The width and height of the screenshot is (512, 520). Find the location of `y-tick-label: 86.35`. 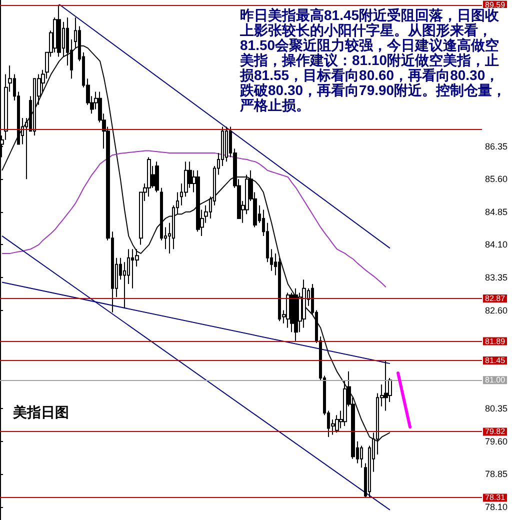

y-tick-label: 86.35 is located at coordinates (496, 146).